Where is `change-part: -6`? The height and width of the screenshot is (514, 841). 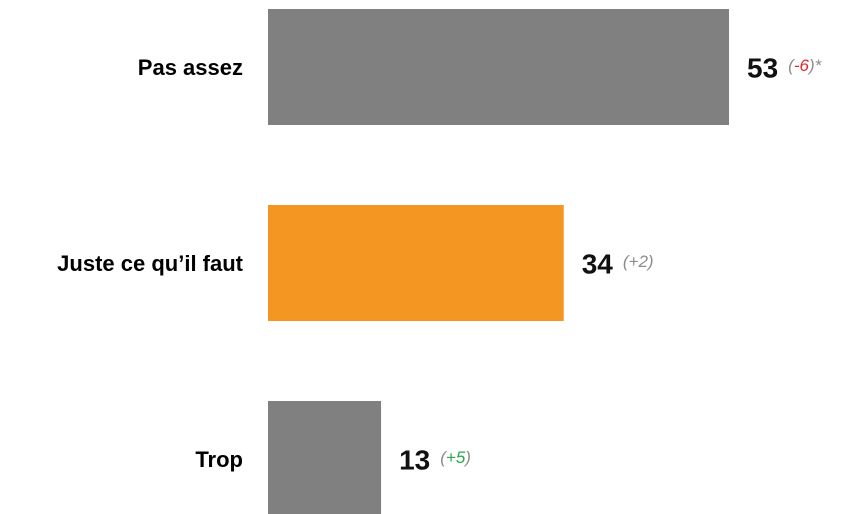 change-part: -6 is located at coordinates (802, 65).